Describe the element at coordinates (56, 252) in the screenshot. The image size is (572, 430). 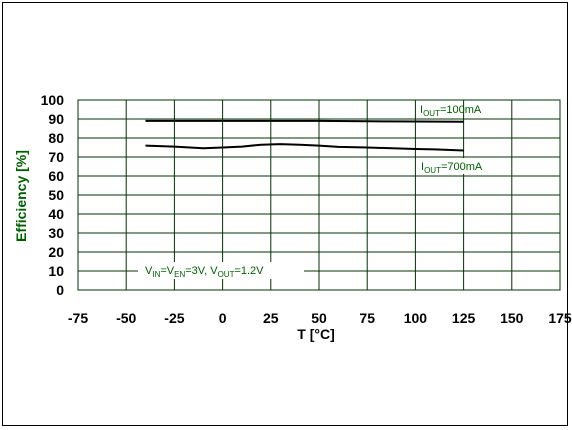
I see `y-tick-label: 20` at that location.